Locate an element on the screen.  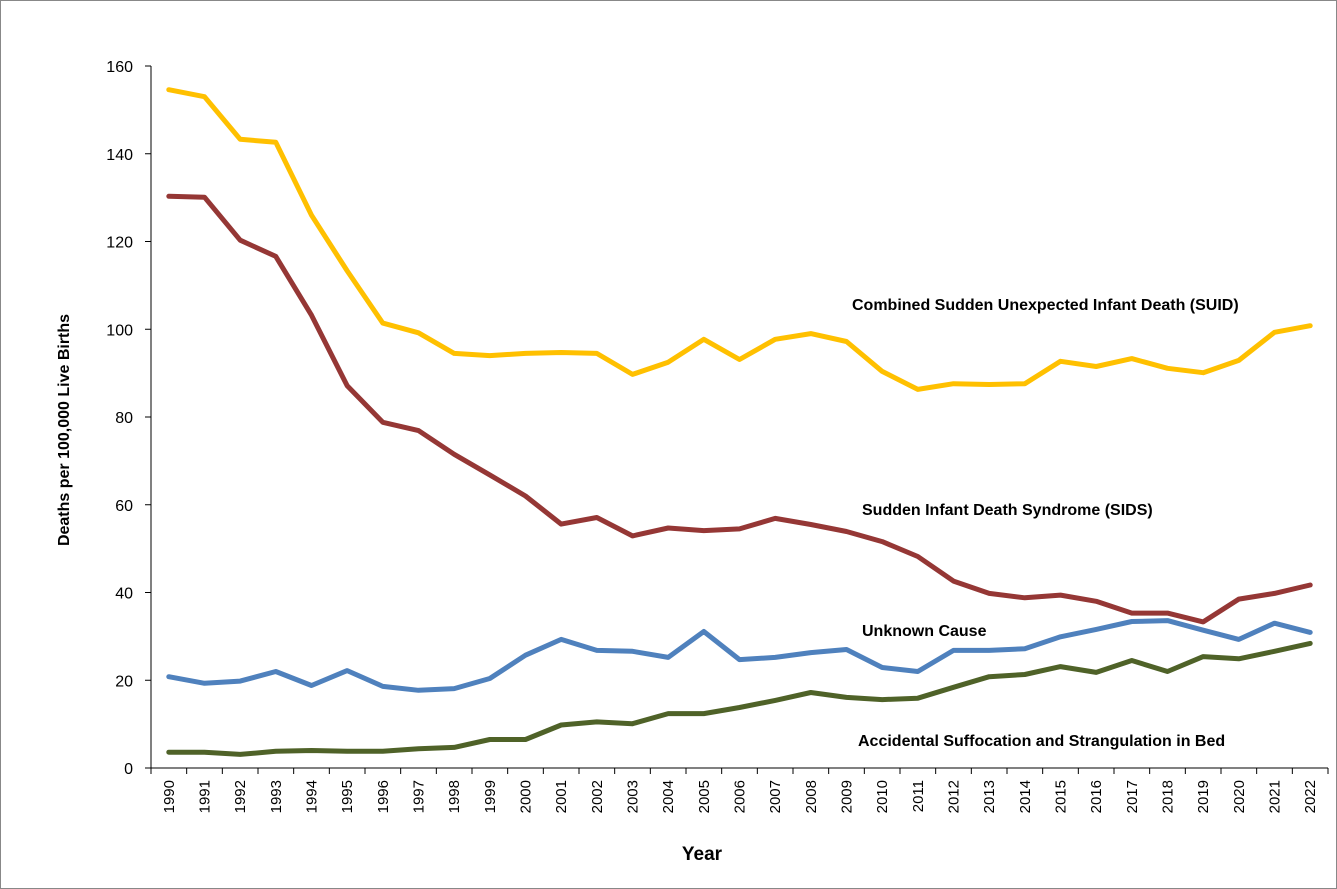
y-tick-label: 20 is located at coordinates (124, 681).